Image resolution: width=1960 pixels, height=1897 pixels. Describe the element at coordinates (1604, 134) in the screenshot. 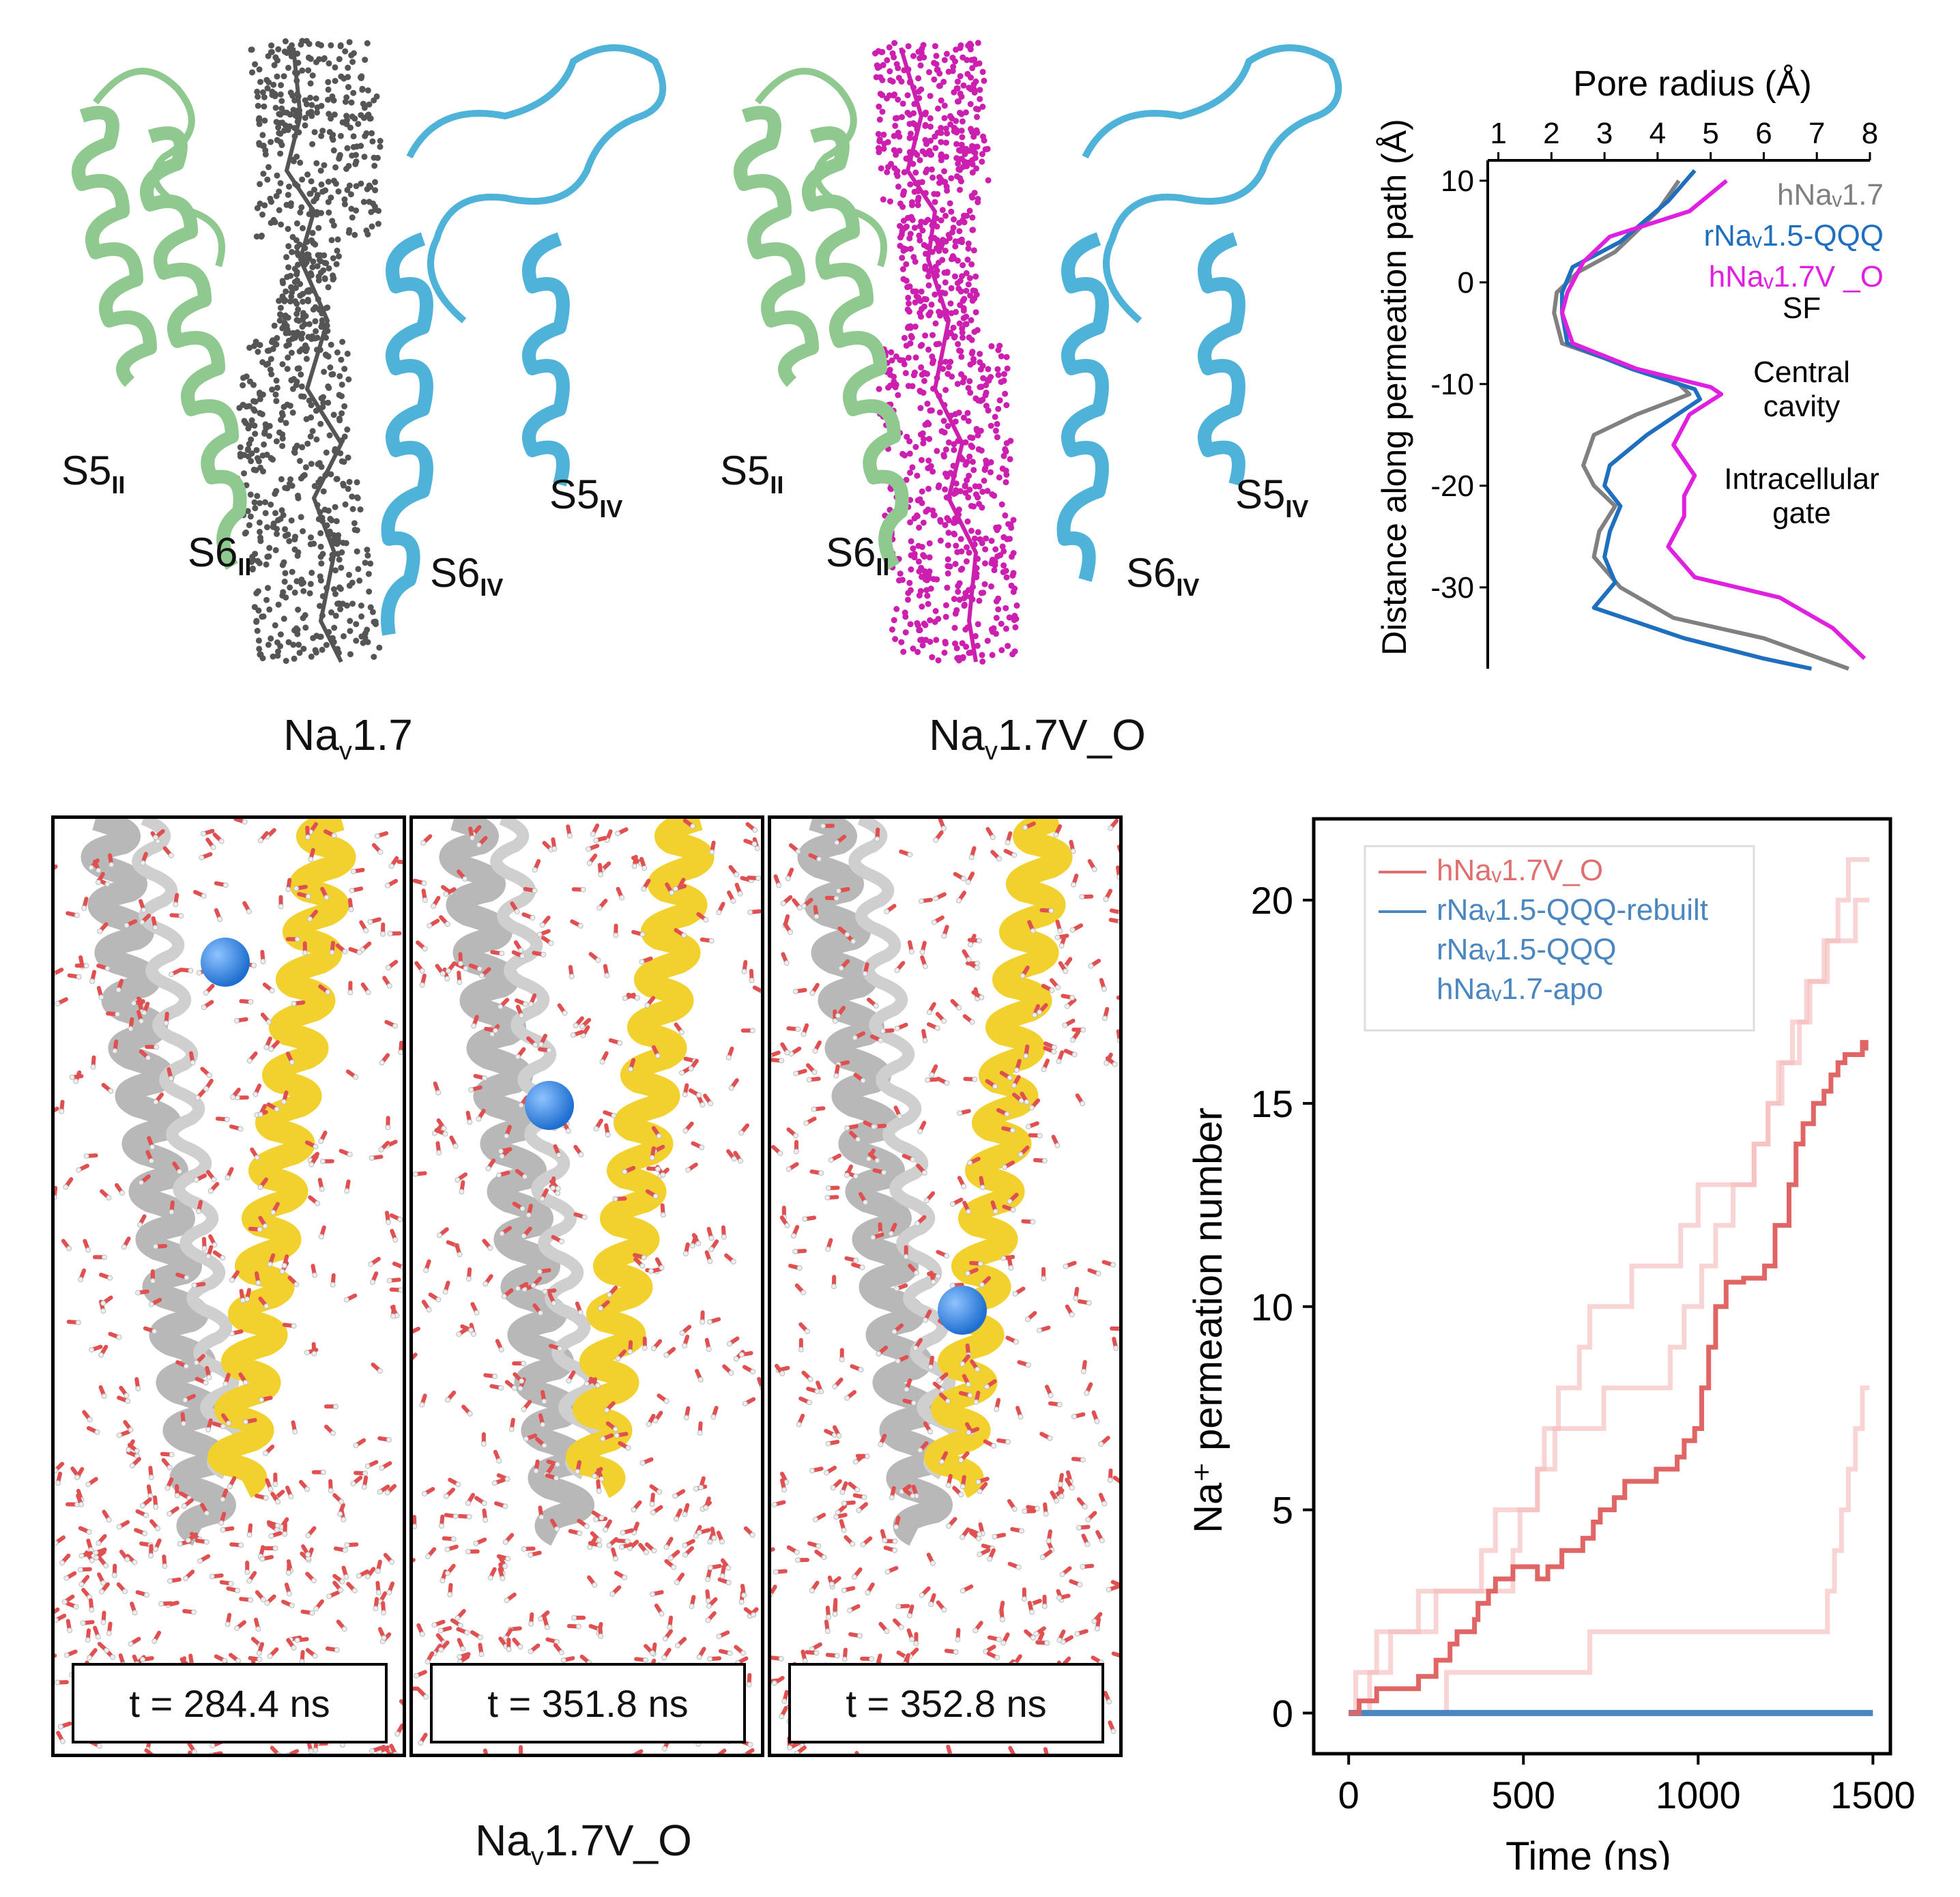

I see `x-tick-label: 3` at that location.